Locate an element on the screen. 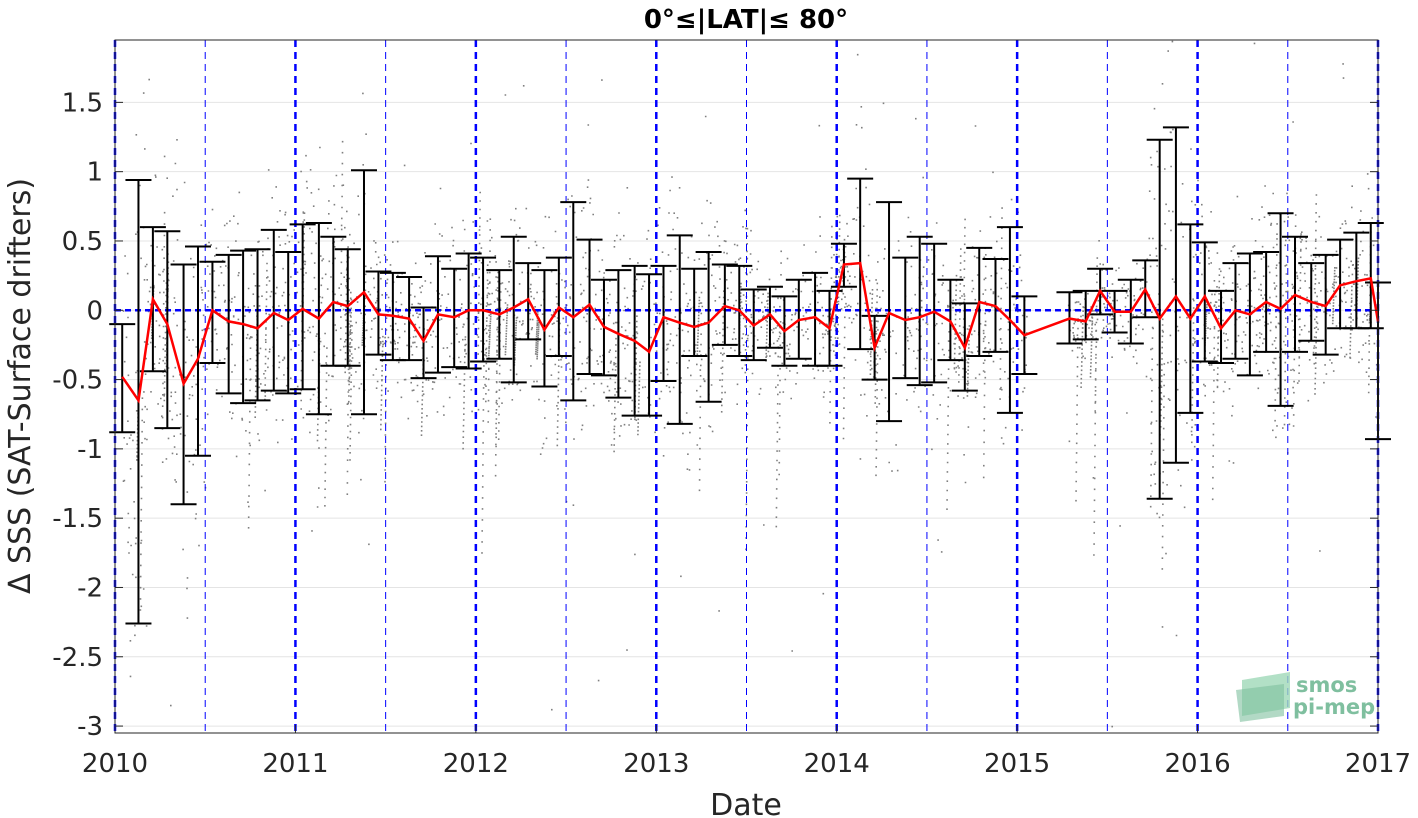  y-tick-label: 1.5 is located at coordinates (82, 103).